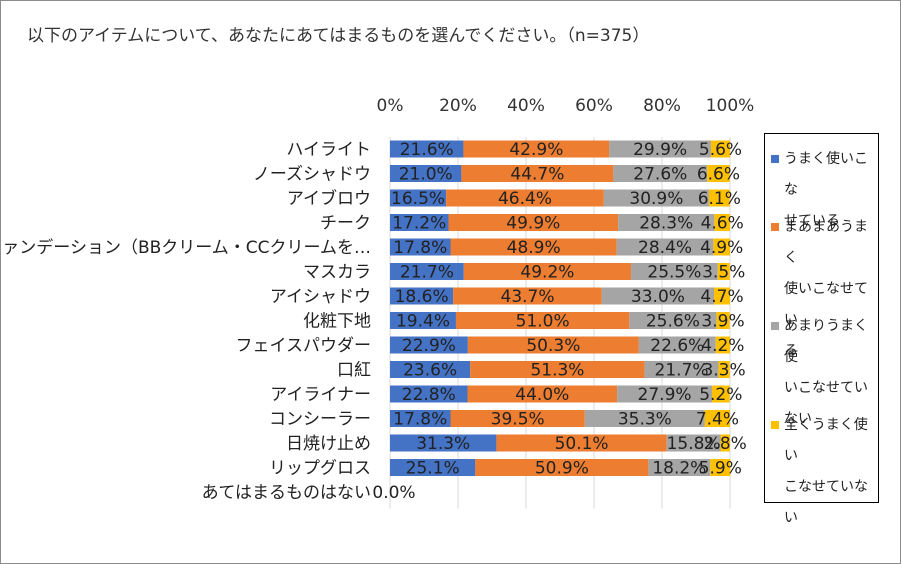 The height and width of the screenshot is (564, 901). Describe the element at coordinates (458, 106) in the screenshot. I see `x-tick-label: 20%` at that location.